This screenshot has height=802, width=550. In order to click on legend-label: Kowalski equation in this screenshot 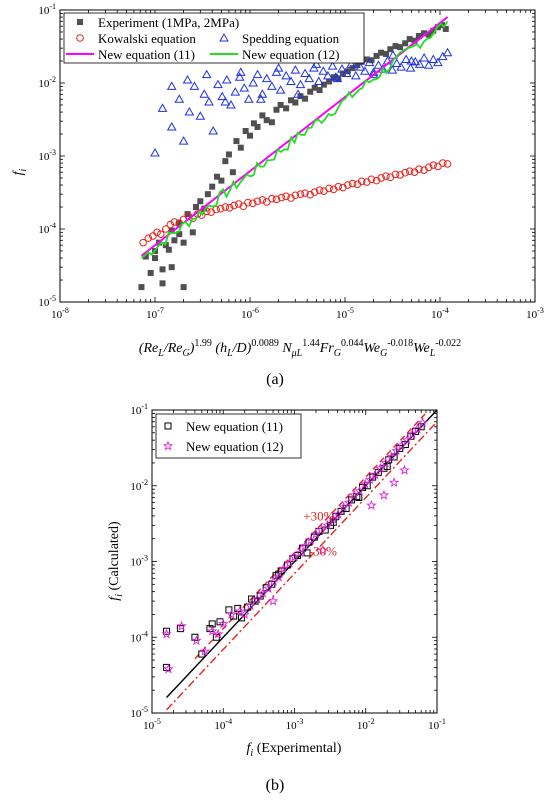, I will do `click(147, 38)`.